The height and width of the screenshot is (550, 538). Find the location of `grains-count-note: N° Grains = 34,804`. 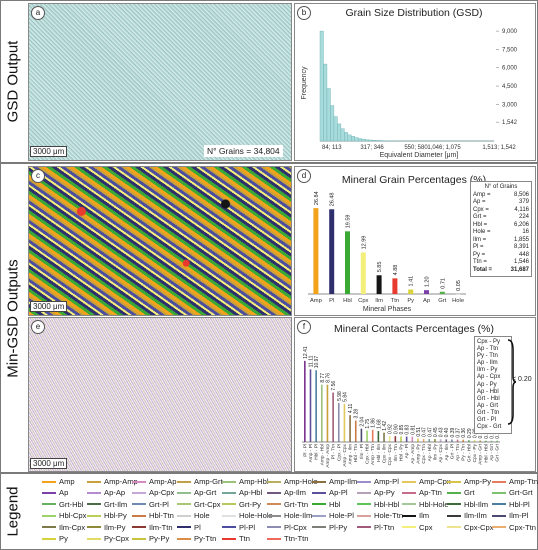

grains-count-note: N° Grains = 34,804 is located at coordinates (243, 151).